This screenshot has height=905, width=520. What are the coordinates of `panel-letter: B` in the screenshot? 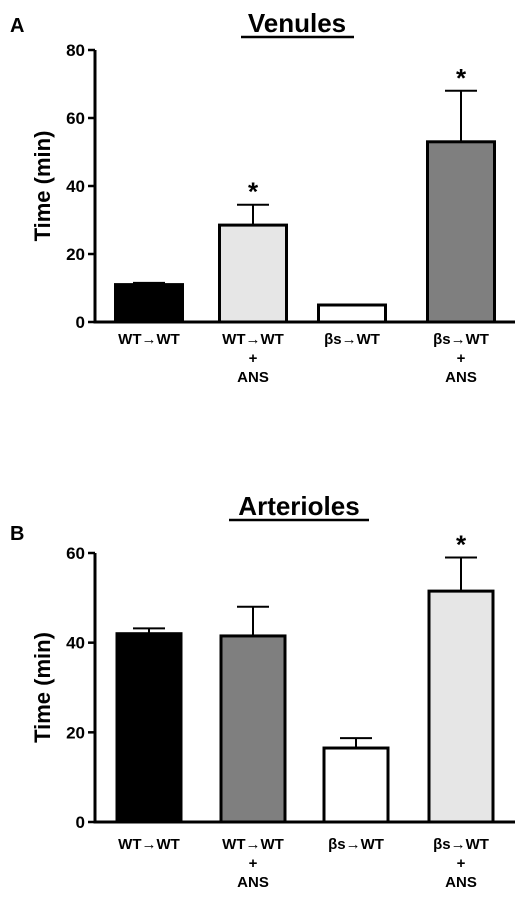 It's located at (17, 534).